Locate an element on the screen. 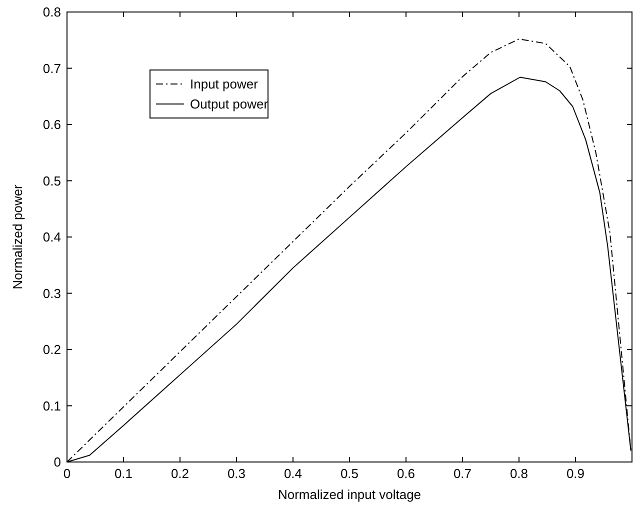 The width and height of the screenshot is (633, 510). x-tick-label: 0.8 is located at coordinates (519, 473).